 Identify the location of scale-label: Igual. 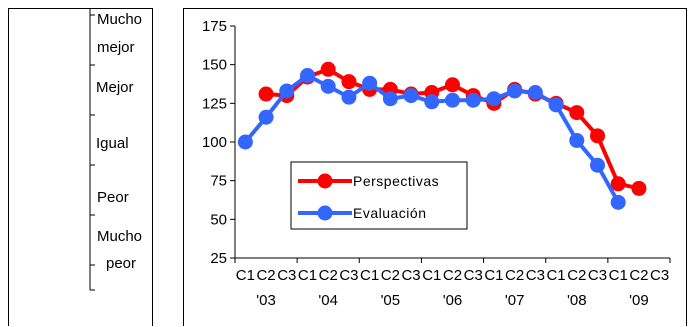
(112, 143).